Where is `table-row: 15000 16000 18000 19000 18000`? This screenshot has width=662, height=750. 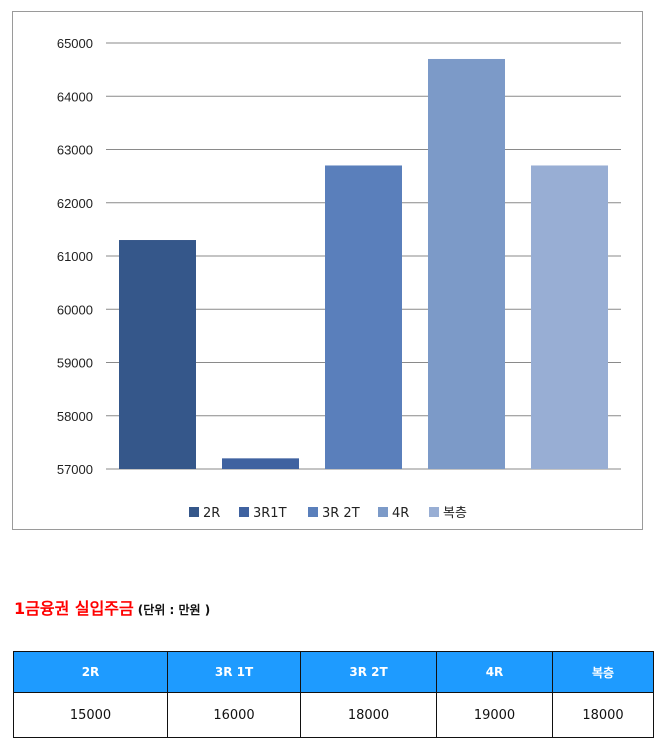 table-row: 15000 16000 18000 19000 18000 is located at coordinates (333, 715).